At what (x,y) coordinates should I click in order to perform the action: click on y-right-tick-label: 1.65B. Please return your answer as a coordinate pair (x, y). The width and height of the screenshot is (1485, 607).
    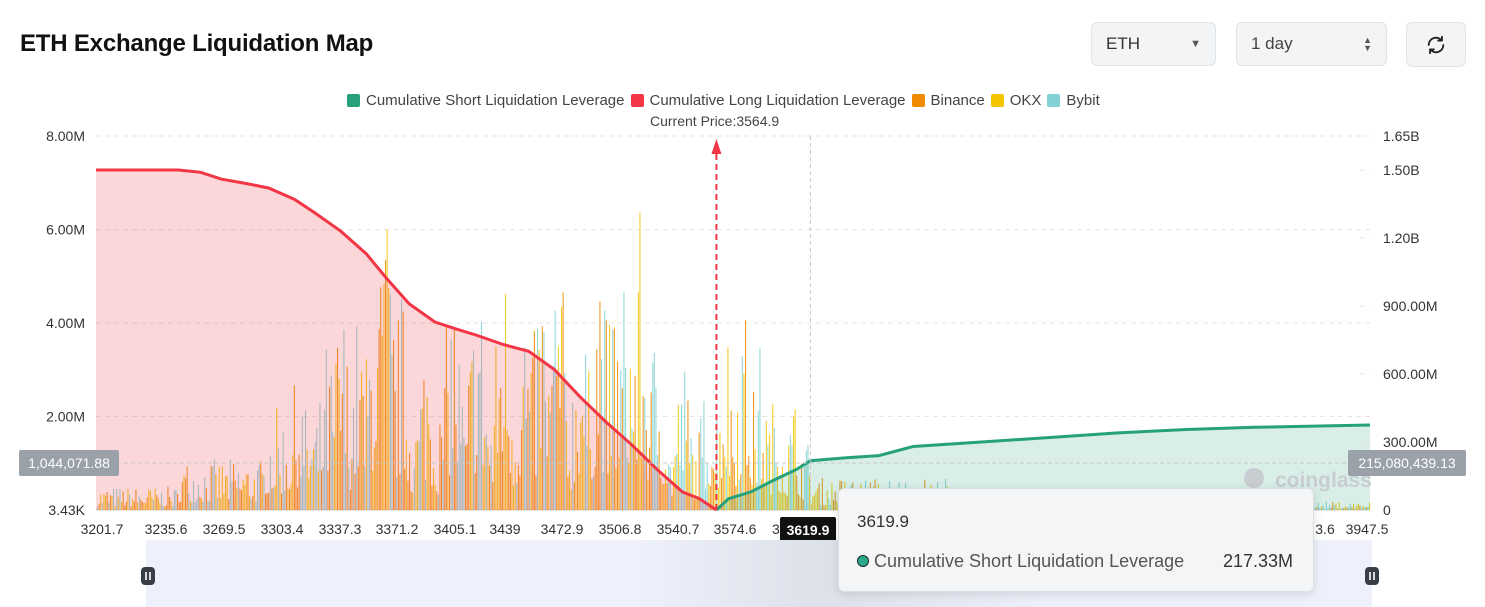
    Looking at the image, I should click on (1401, 136).